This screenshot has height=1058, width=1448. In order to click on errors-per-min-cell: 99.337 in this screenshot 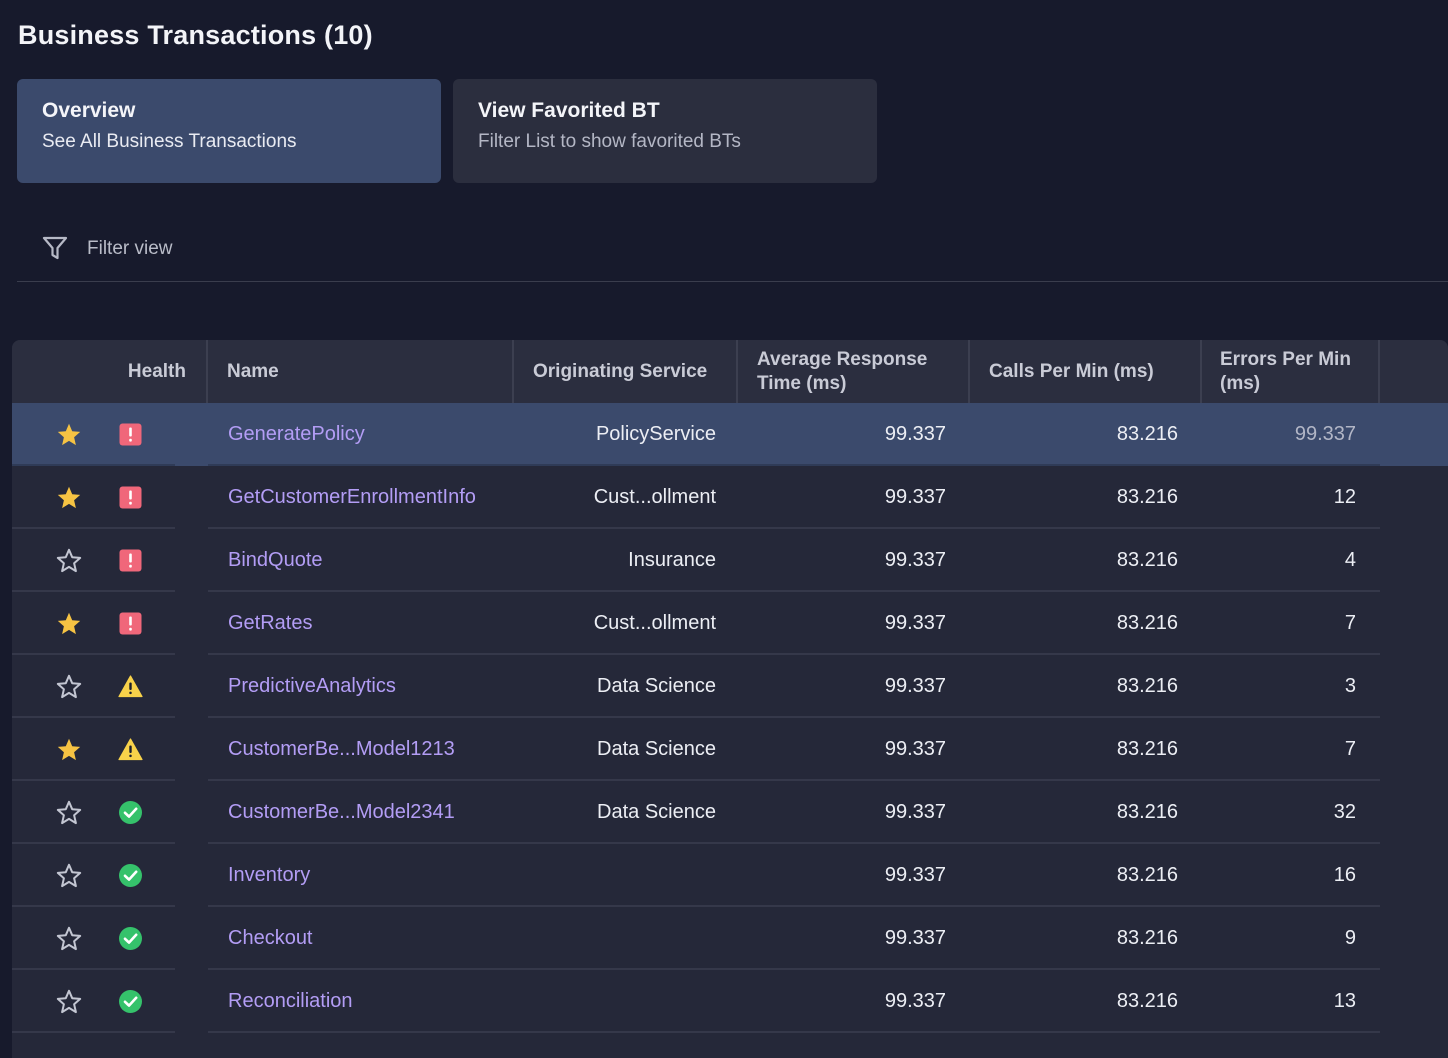, I will do `click(1325, 434)`.